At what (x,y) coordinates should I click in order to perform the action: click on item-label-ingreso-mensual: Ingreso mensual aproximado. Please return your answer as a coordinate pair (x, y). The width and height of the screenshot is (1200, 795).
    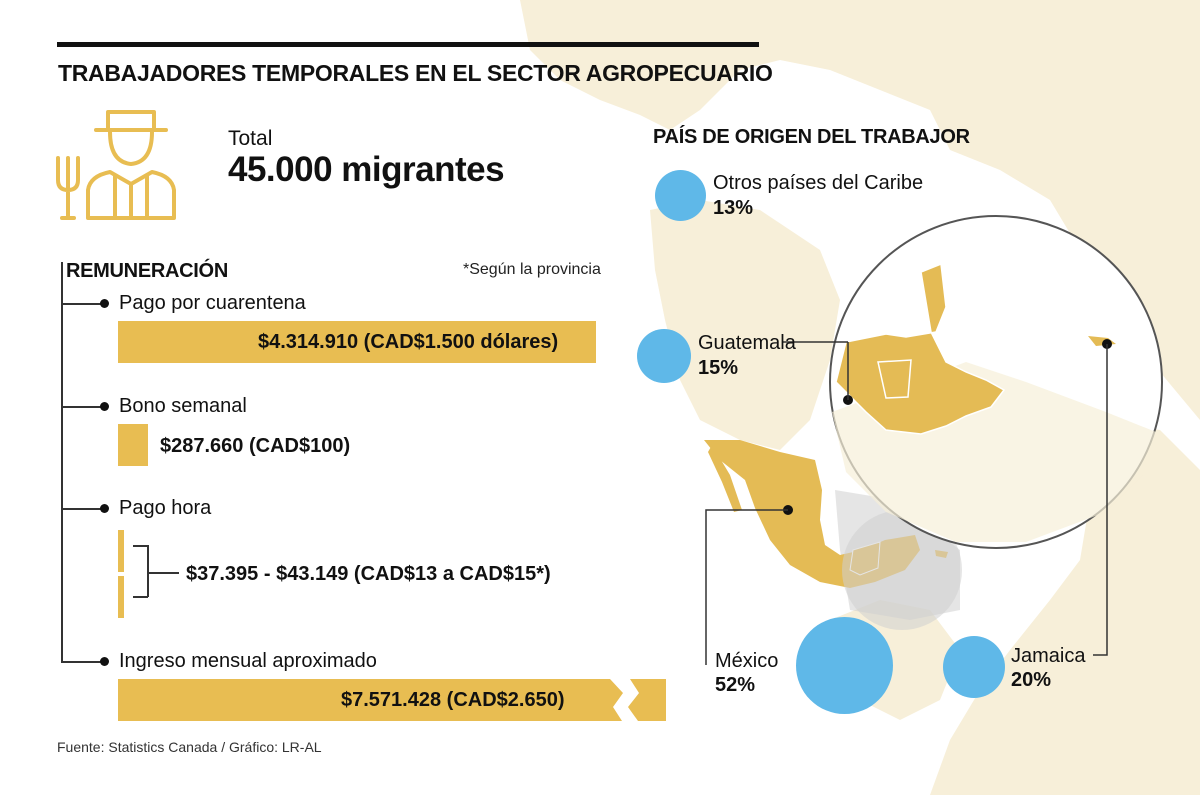
    Looking at the image, I should click on (248, 661).